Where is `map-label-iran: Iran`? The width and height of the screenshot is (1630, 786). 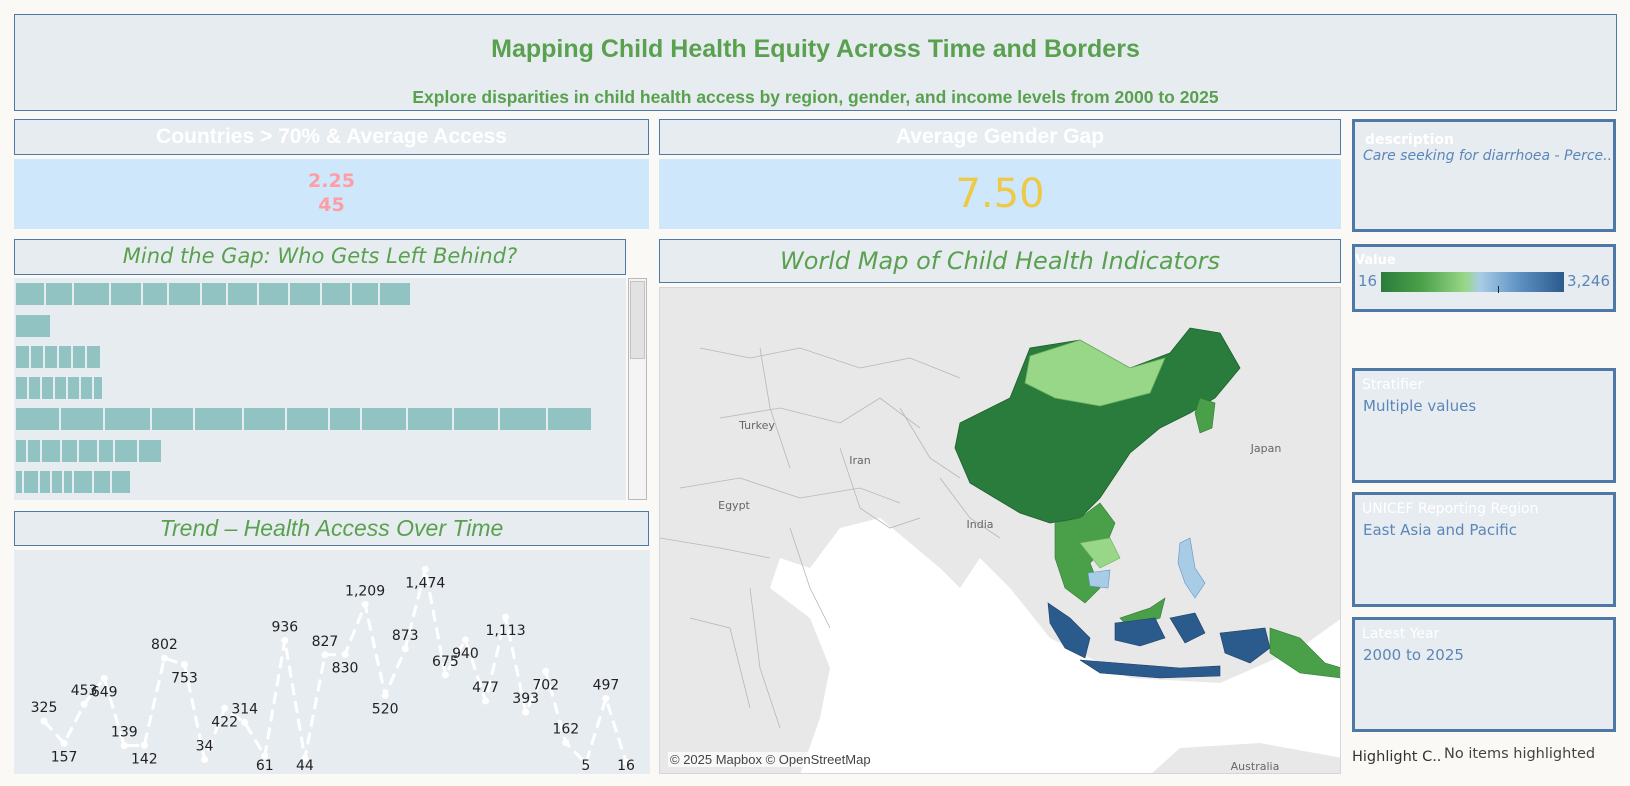 map-label-iran: Iran is located at coordinates (860, 460).